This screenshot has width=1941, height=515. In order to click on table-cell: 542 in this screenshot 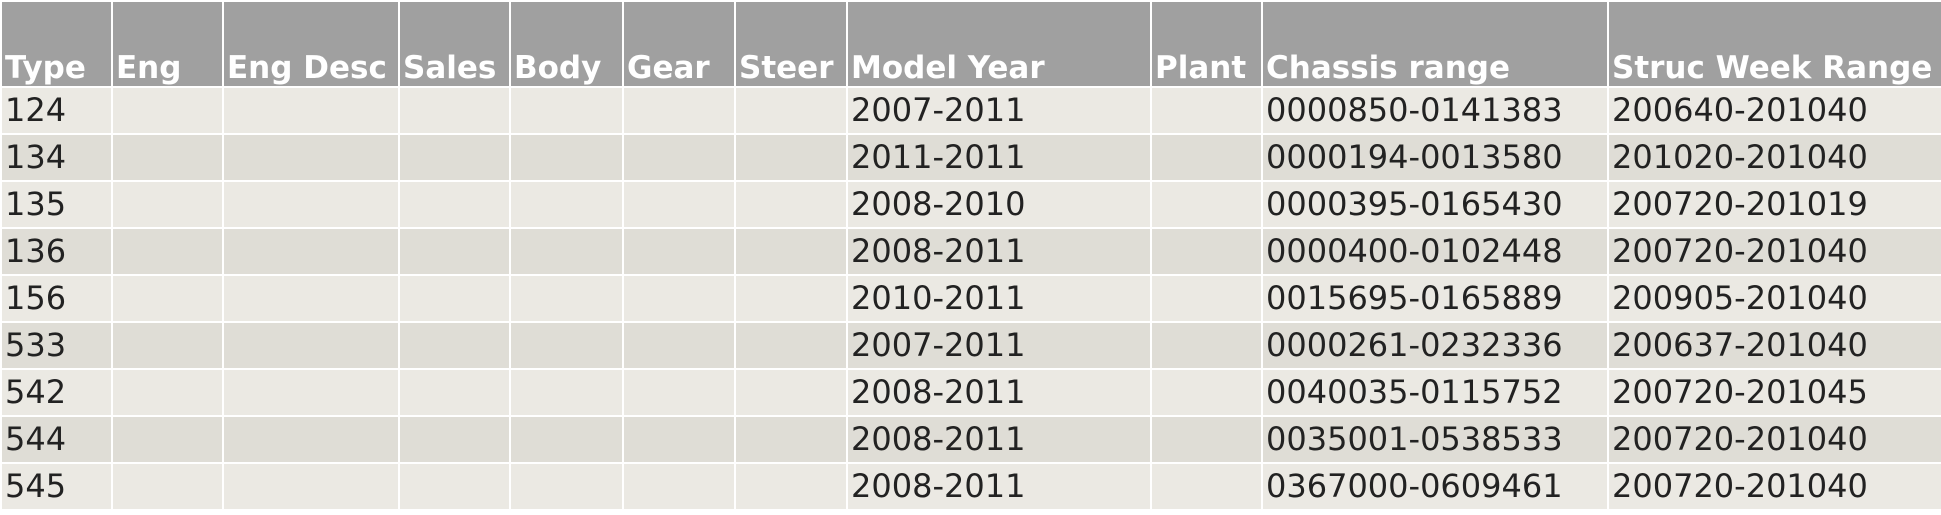, I will do `click(56, 392)`.